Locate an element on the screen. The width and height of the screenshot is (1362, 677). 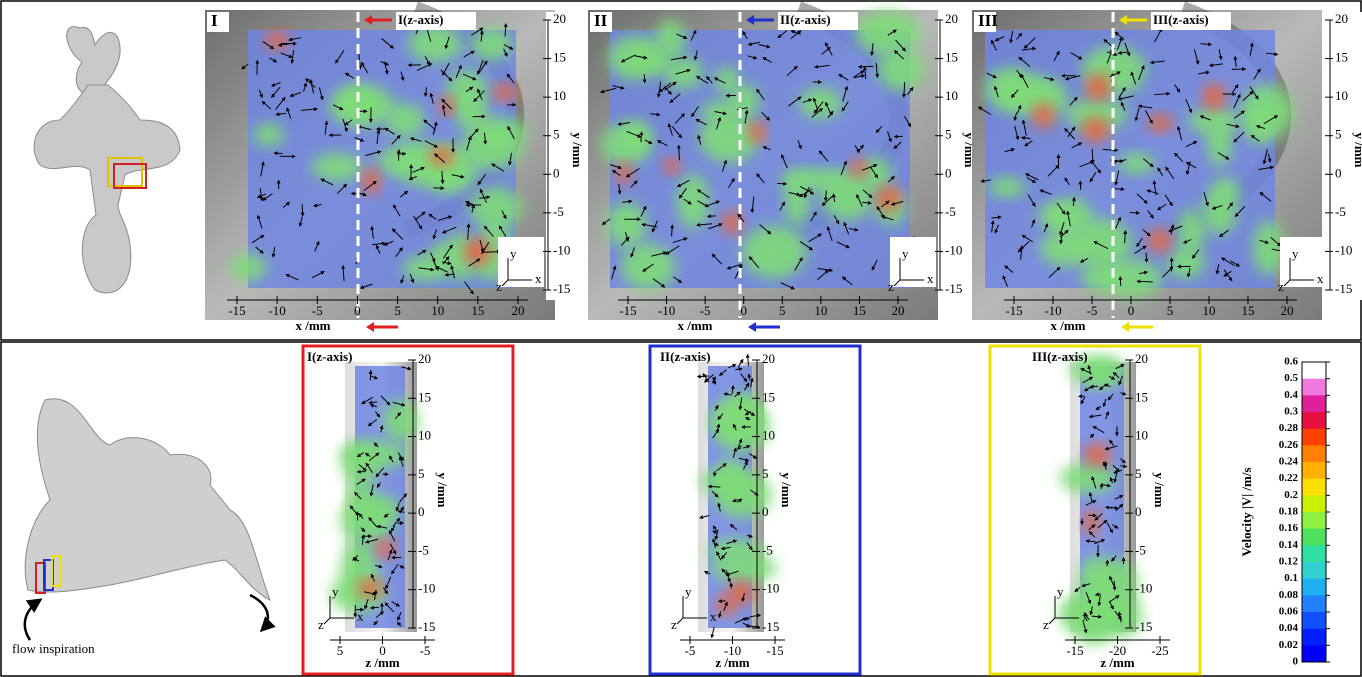
x-tick-label: -10 is located at coordinates (1052, 310).